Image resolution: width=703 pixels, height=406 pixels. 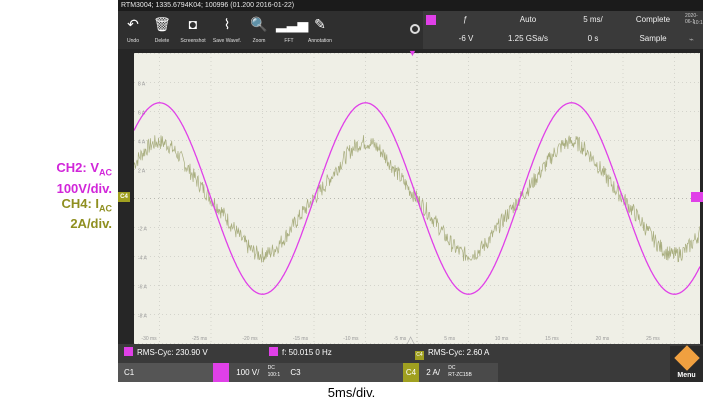 What do you see at coordinates (143, 259) in the screenshot?
I see `y-tick-label: -4 A` at bounding box center [143, 259].